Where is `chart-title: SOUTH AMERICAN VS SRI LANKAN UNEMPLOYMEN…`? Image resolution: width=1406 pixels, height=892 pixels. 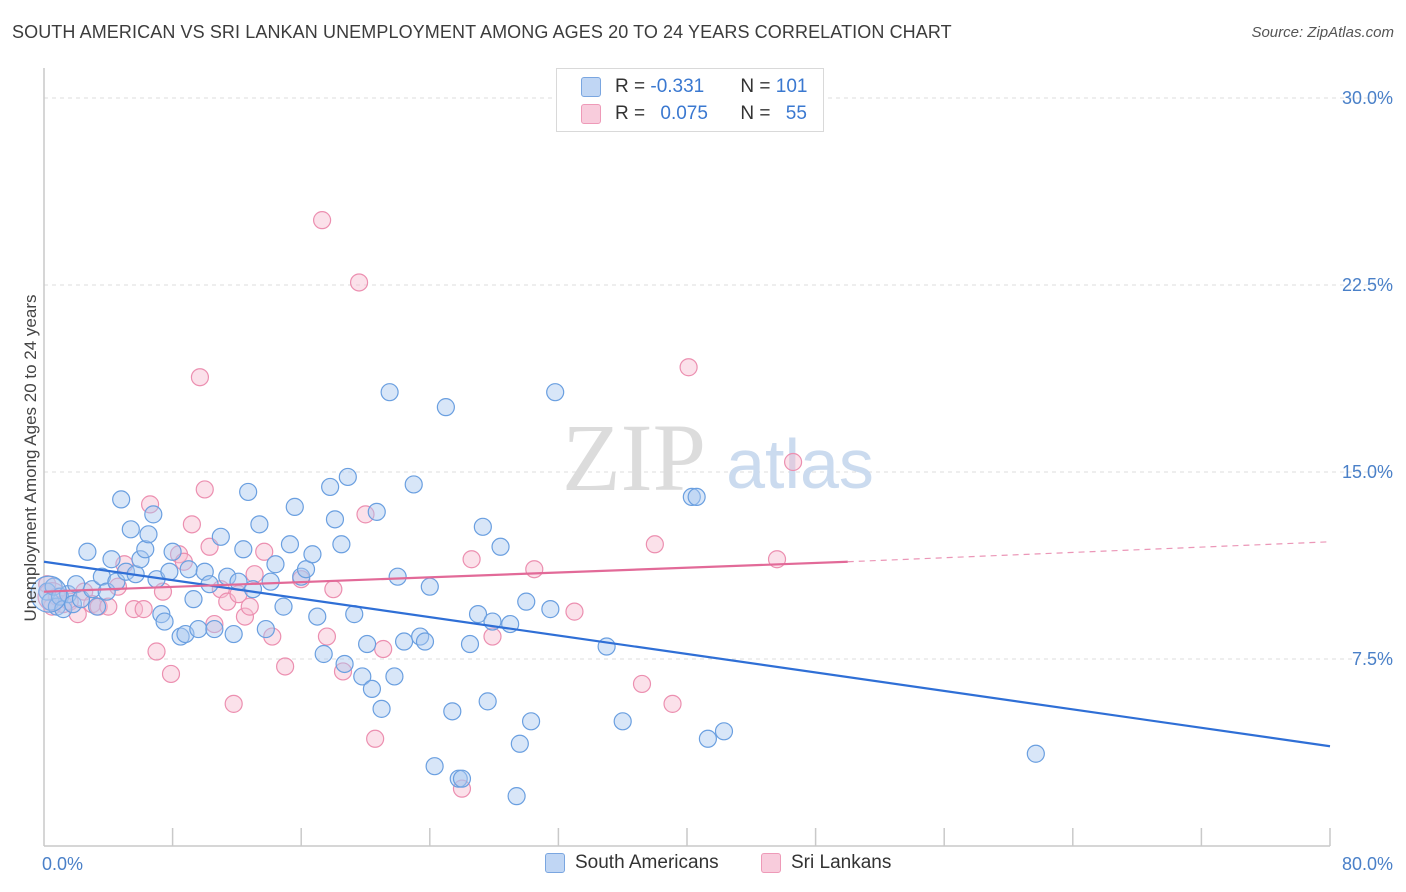
chart-title: SOUTH AMERICAN VS SRI LANKAN UNEMPLOYMEN… is located at coordinates (482, 32).